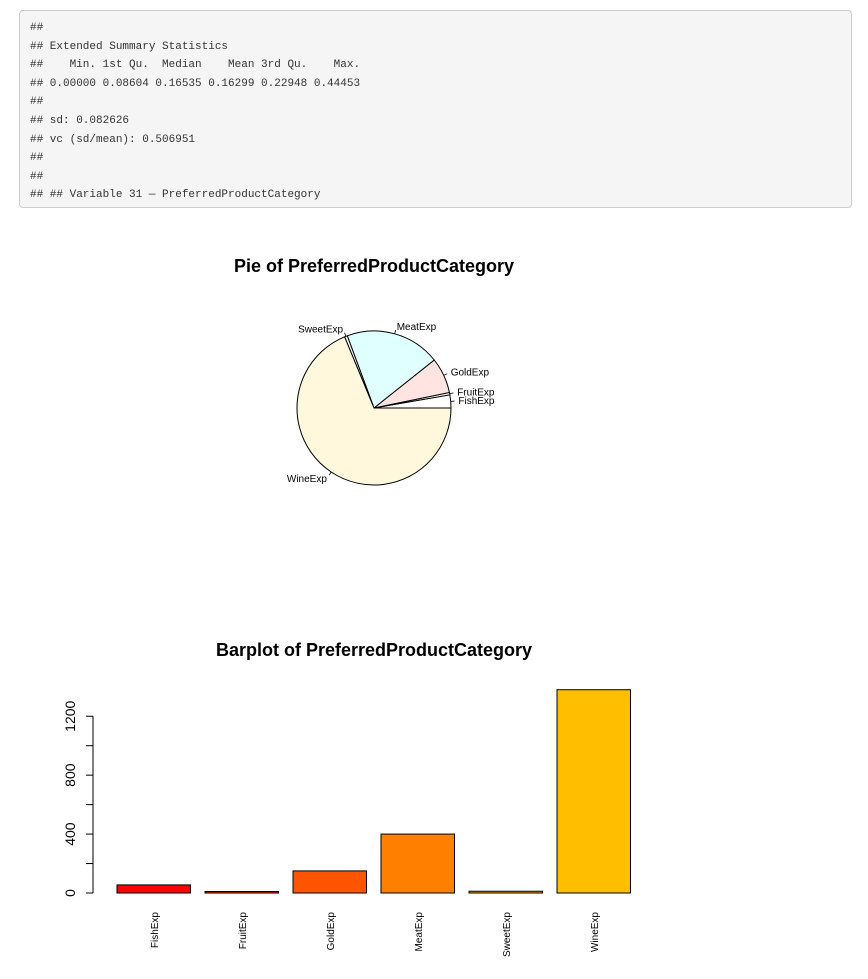  Describe the element at coordinates (505, 892) in the screenshot. I see `bar-sweetexp` at that location.